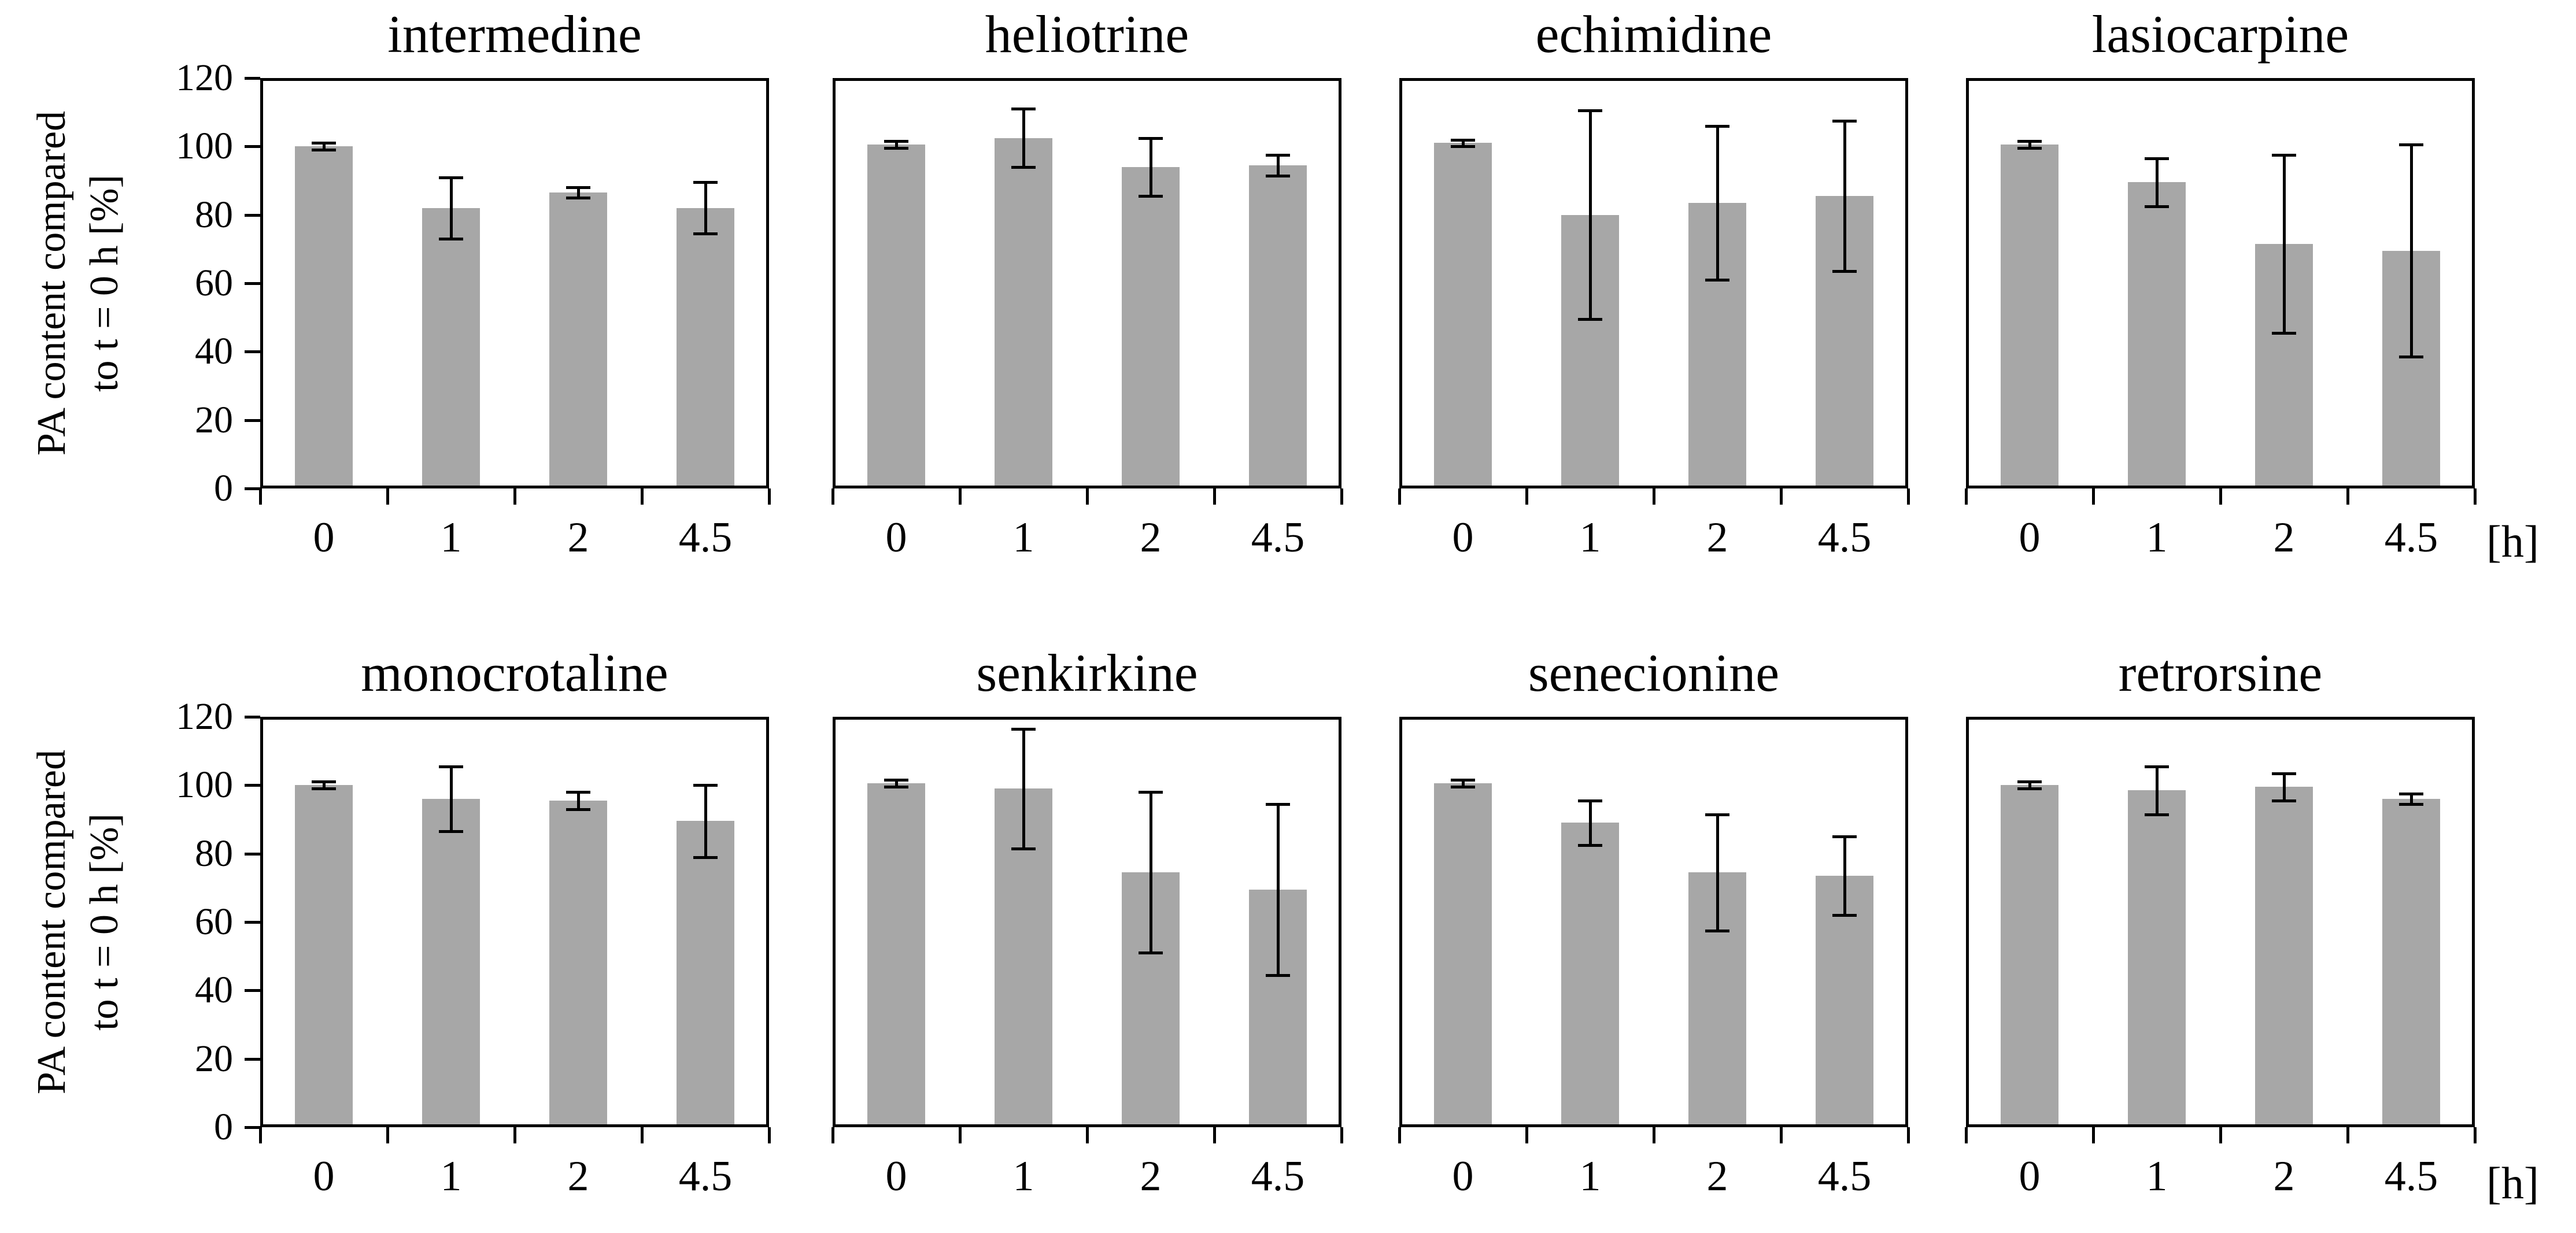  I want to click on chart-title: intermedine, so click(514, 34).